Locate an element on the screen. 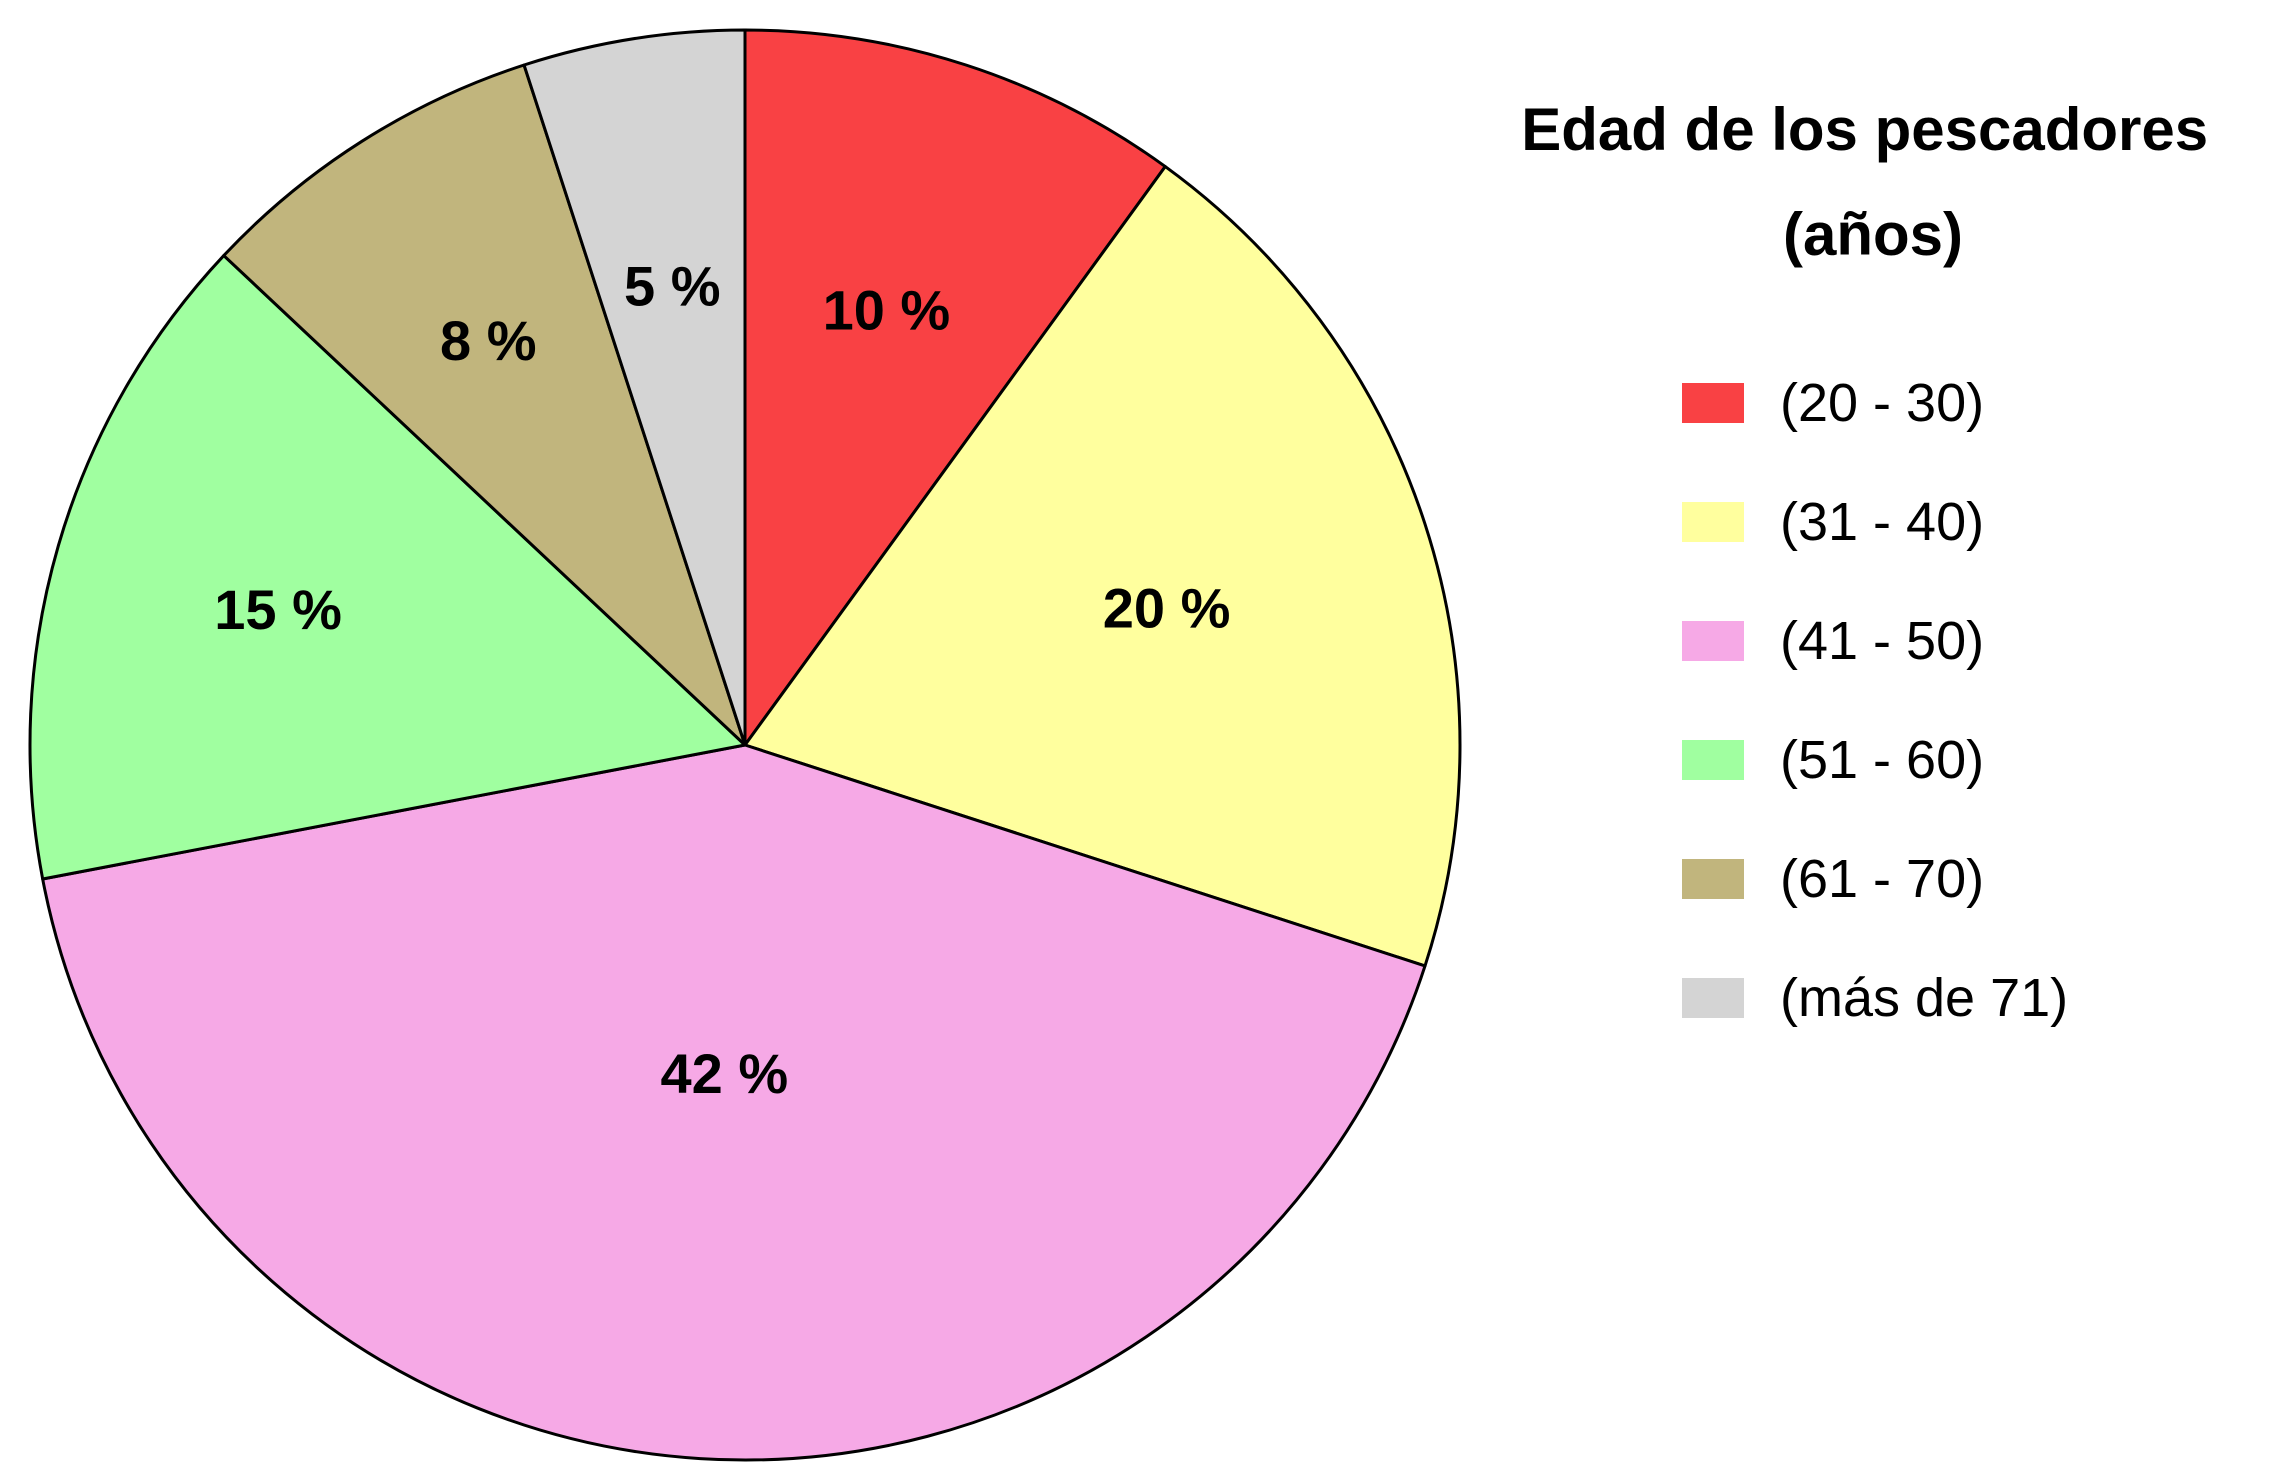 The width and height of the screenshot is (2274, 1484). legend-label: (61 - 70) is located at coordinates (1882, 879).